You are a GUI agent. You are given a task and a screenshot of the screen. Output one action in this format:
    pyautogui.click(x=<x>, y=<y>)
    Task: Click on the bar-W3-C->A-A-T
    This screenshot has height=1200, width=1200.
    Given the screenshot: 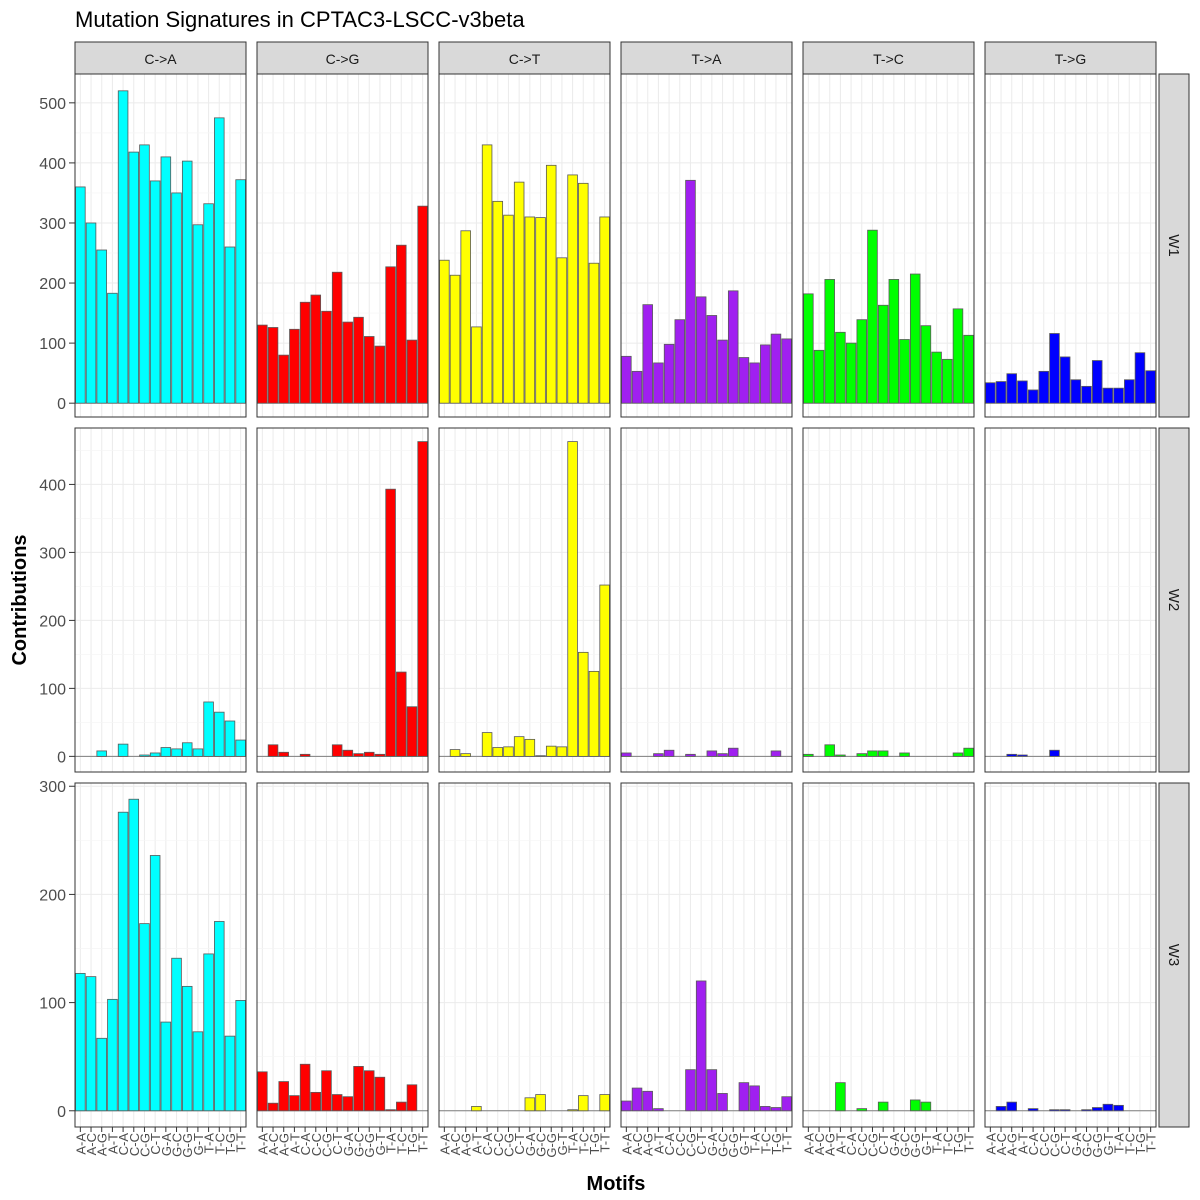 What is the action you would take?
    pyautogui.click(x=112, y=1055)
    